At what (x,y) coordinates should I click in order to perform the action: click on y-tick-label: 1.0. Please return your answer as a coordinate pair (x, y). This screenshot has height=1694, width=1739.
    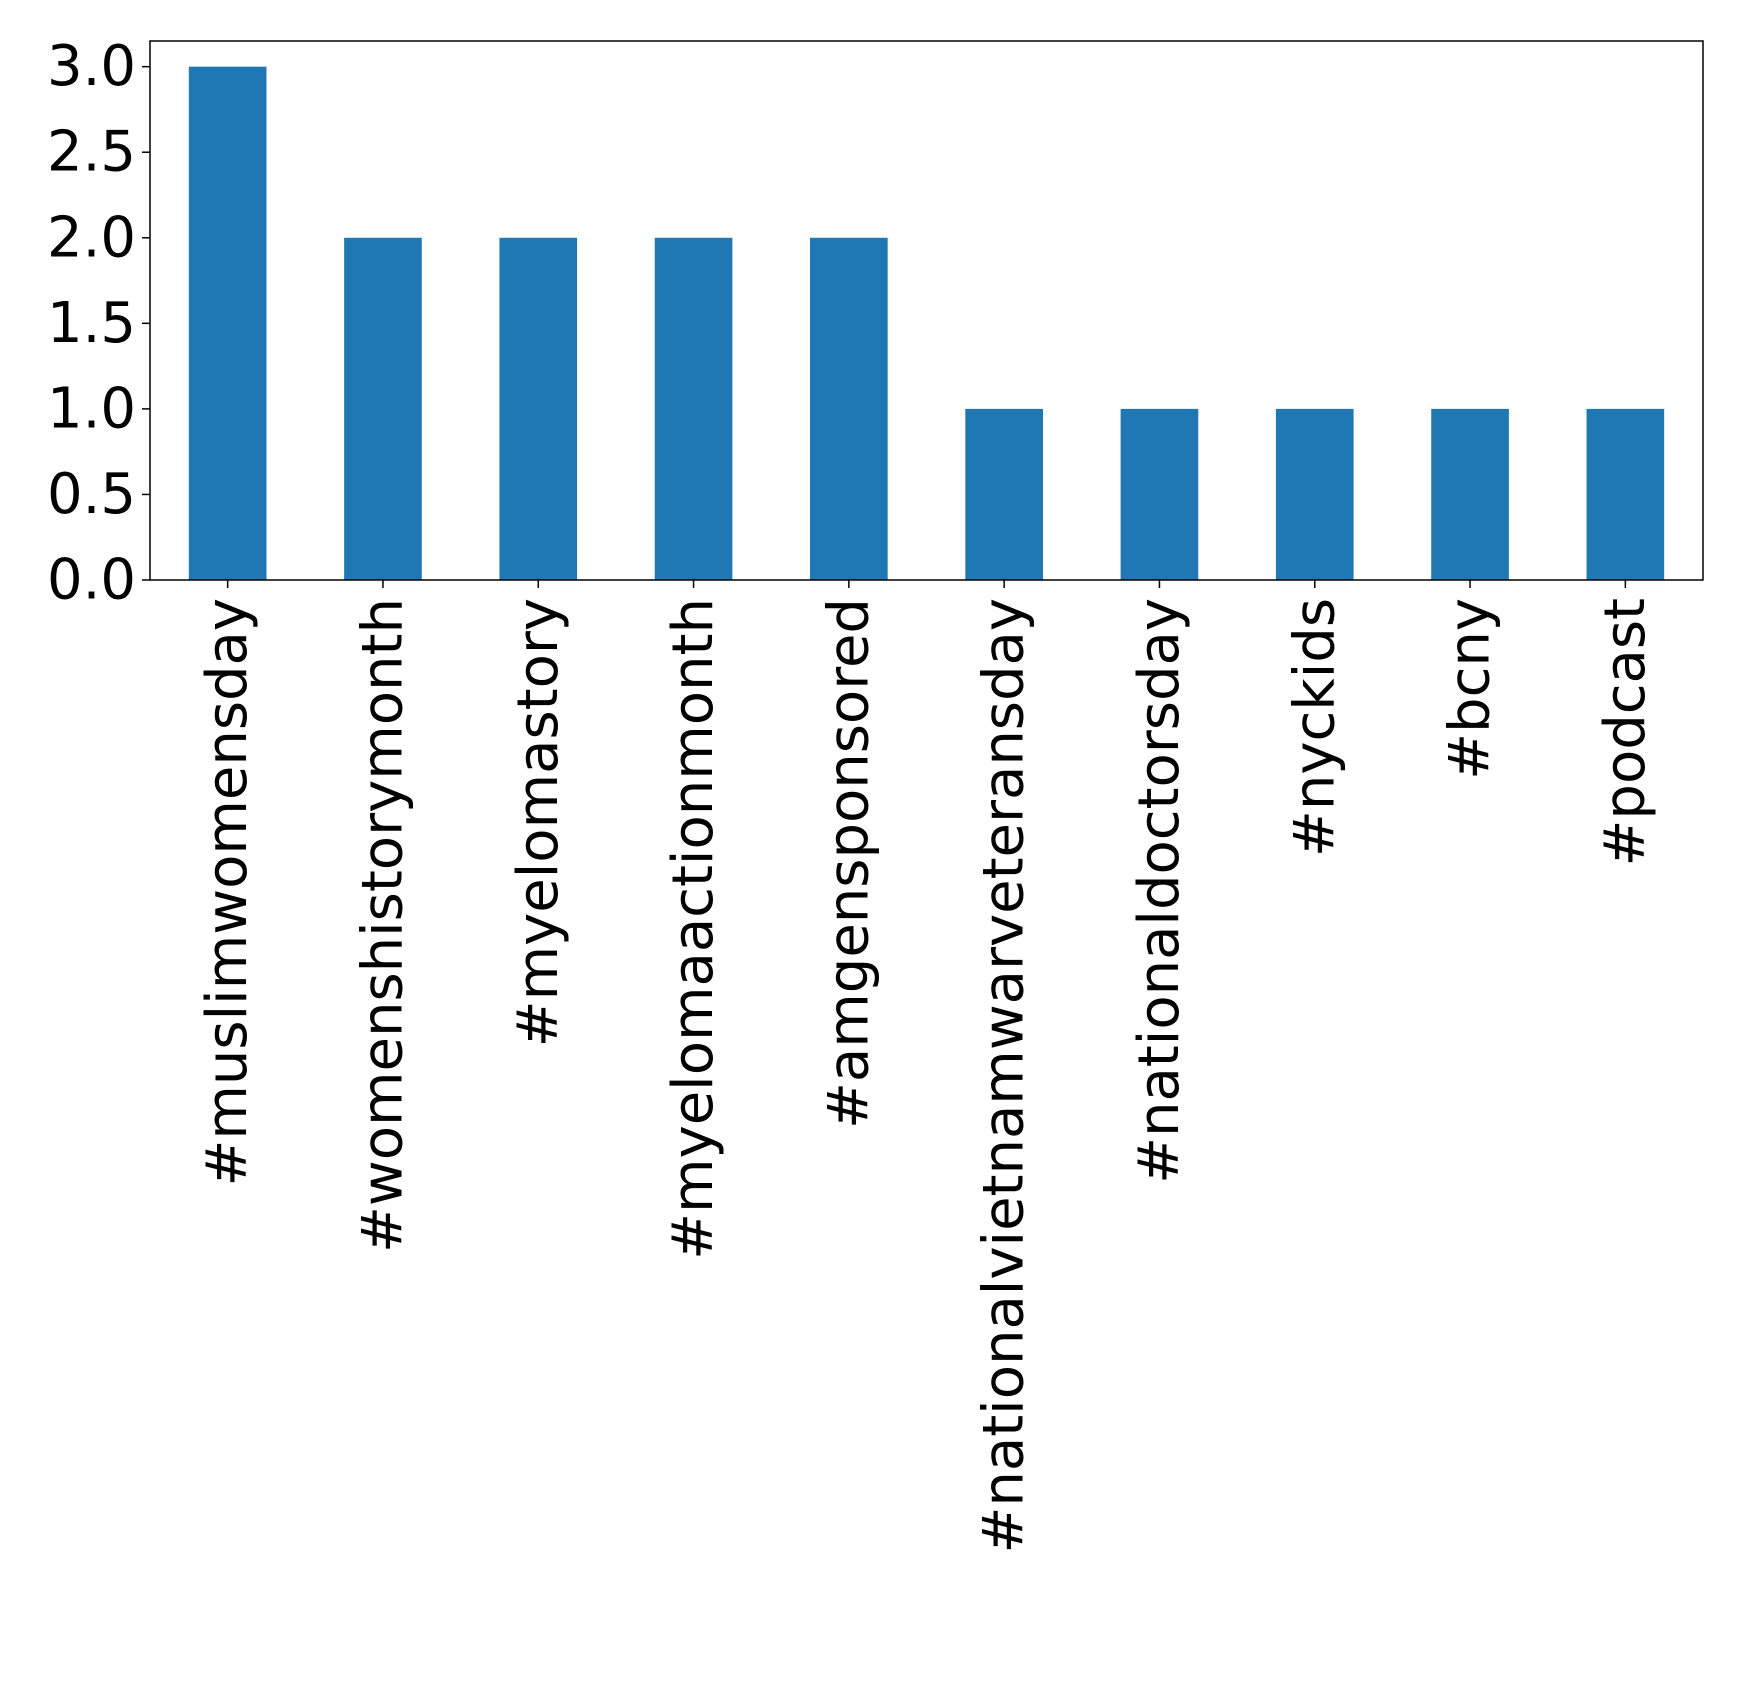
    Looking at the image, I should click on (91, 408).